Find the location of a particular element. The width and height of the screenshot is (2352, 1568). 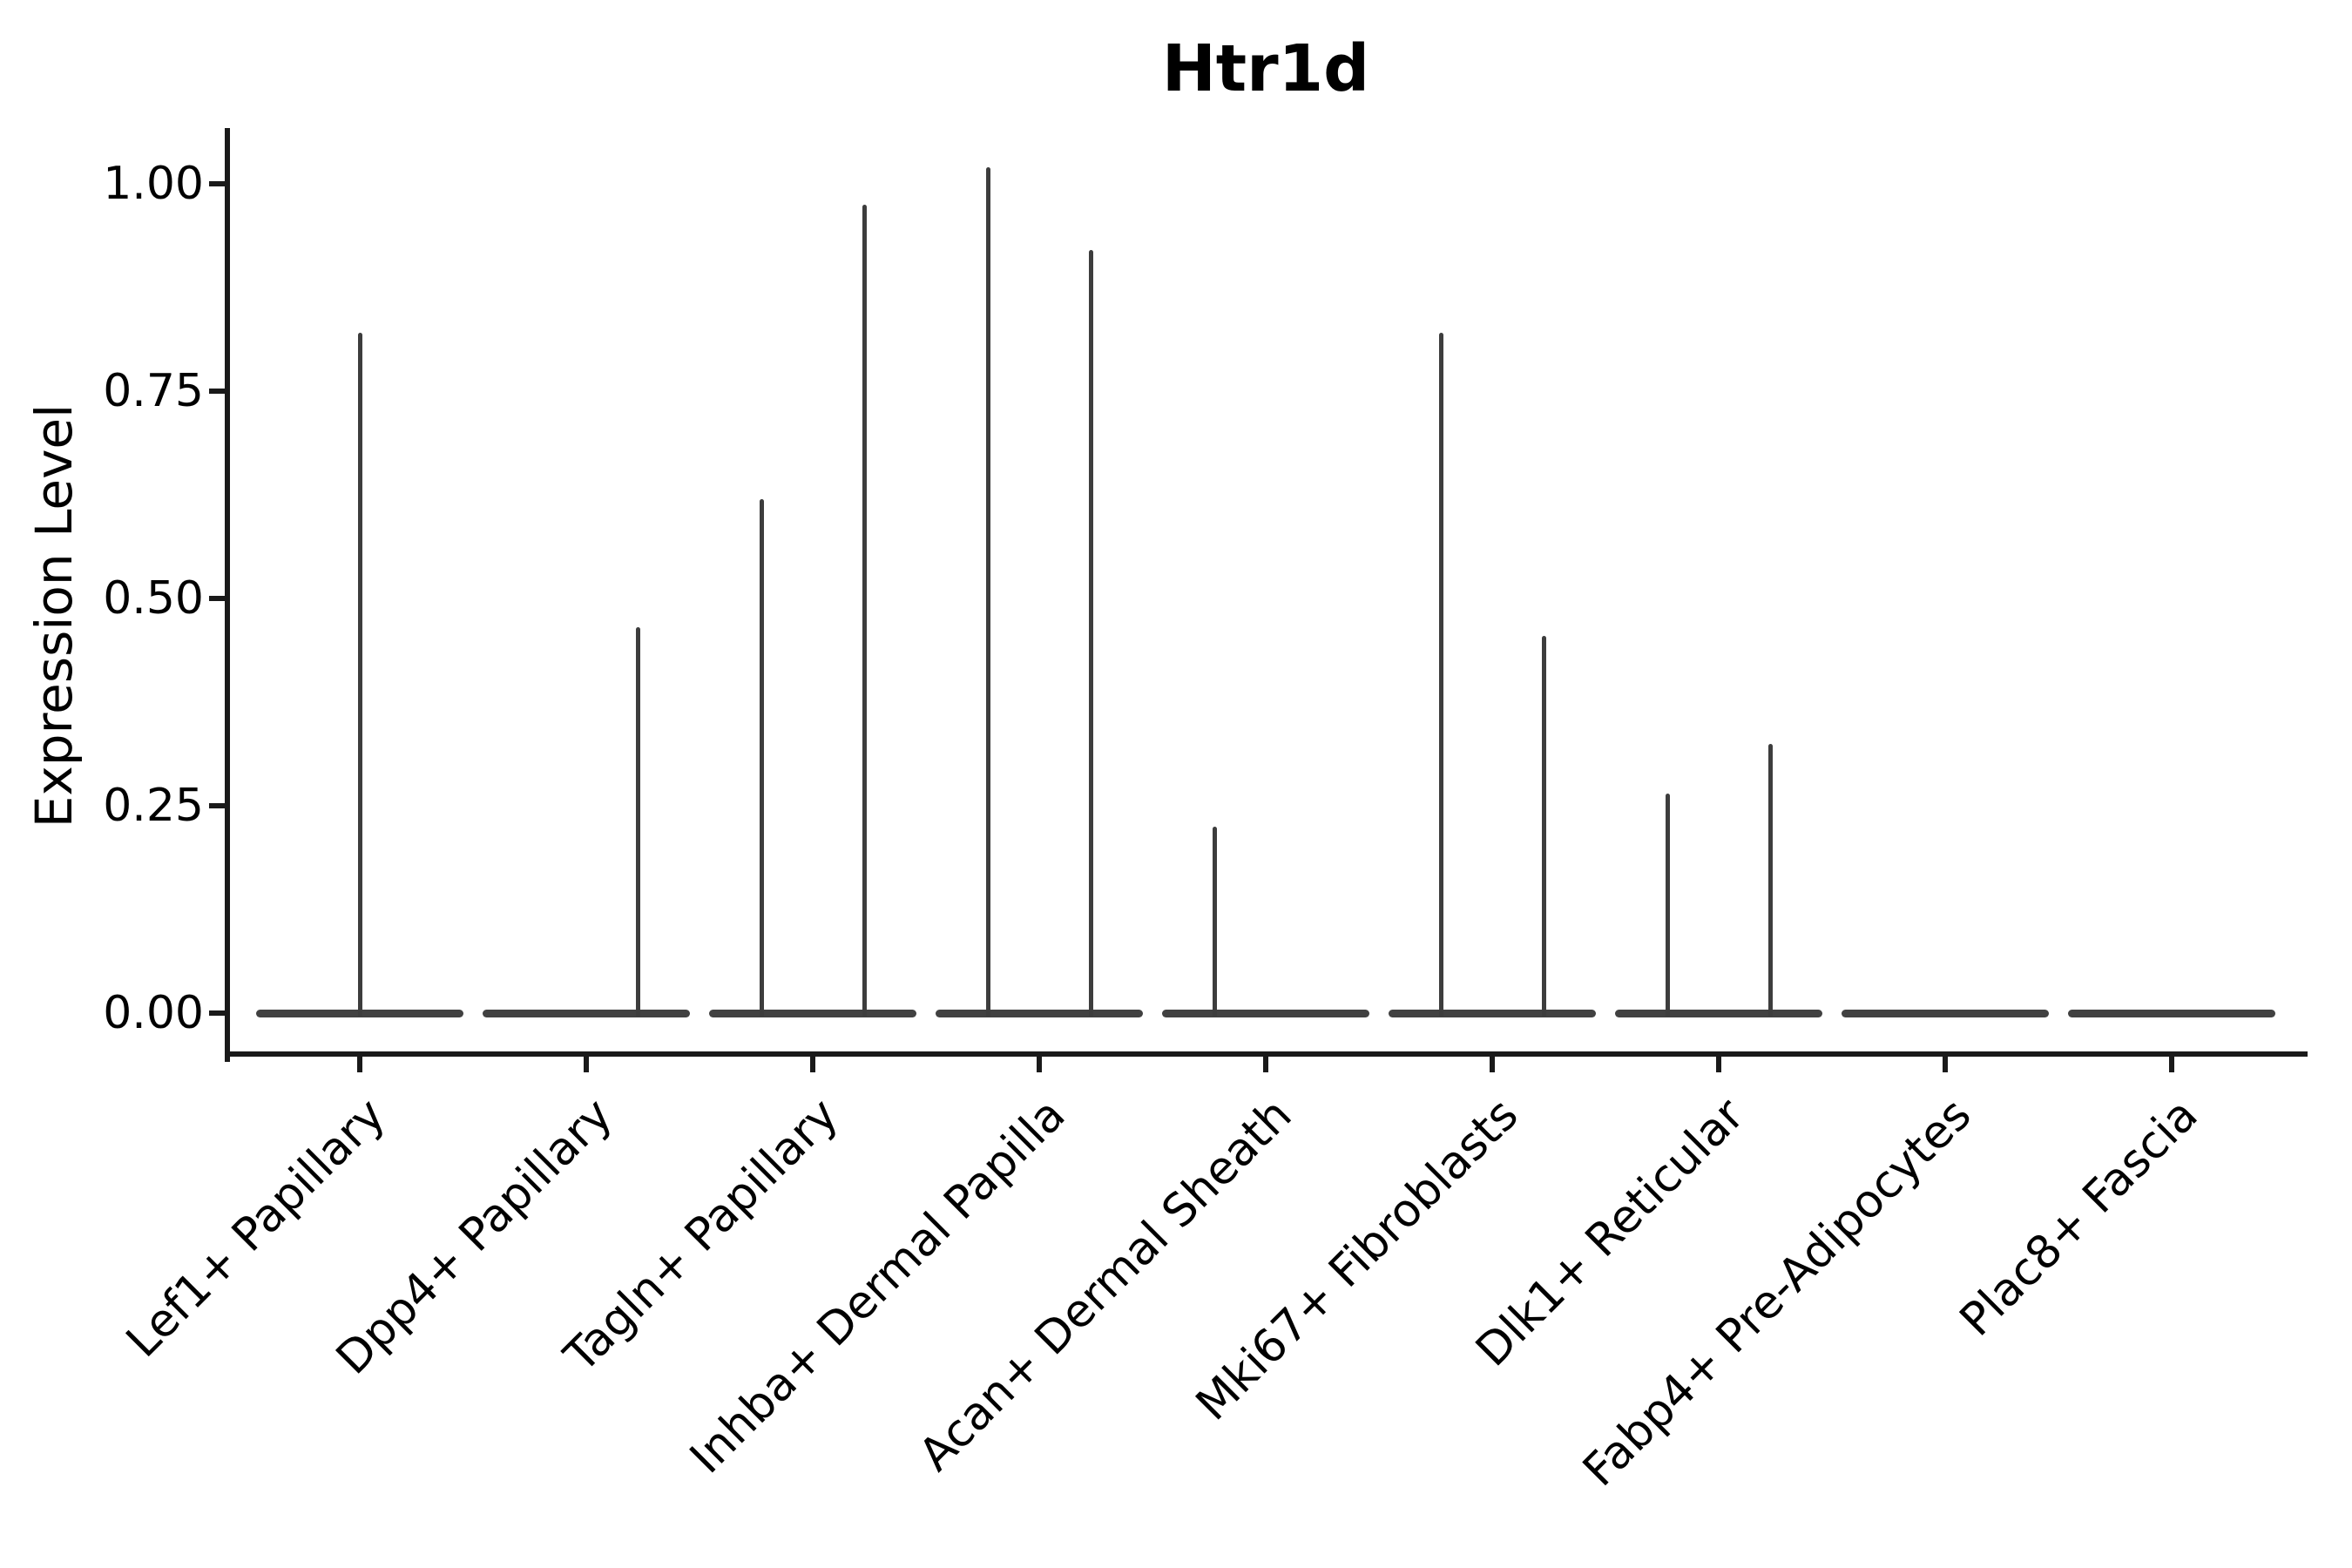

y-tick-label: 1.00 is located at coordinates (153, 184).